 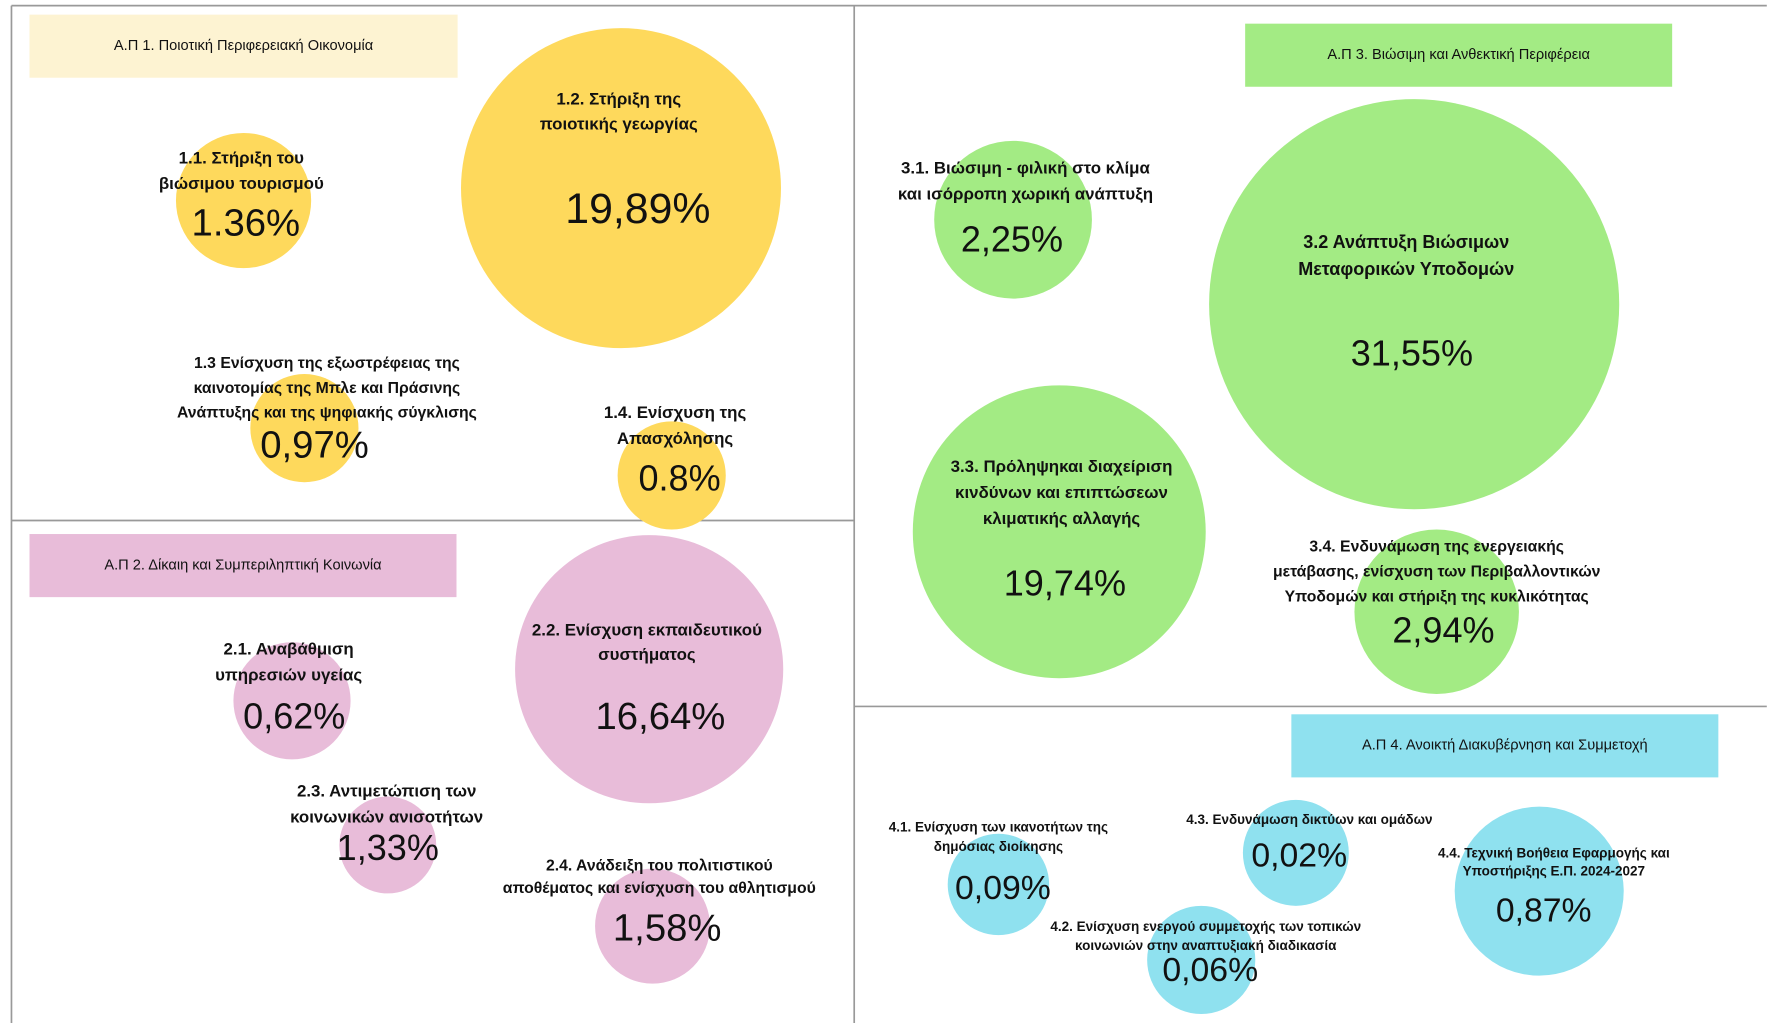 I want to click on bubble-value: 1.36%, so click(x=246, y=222).